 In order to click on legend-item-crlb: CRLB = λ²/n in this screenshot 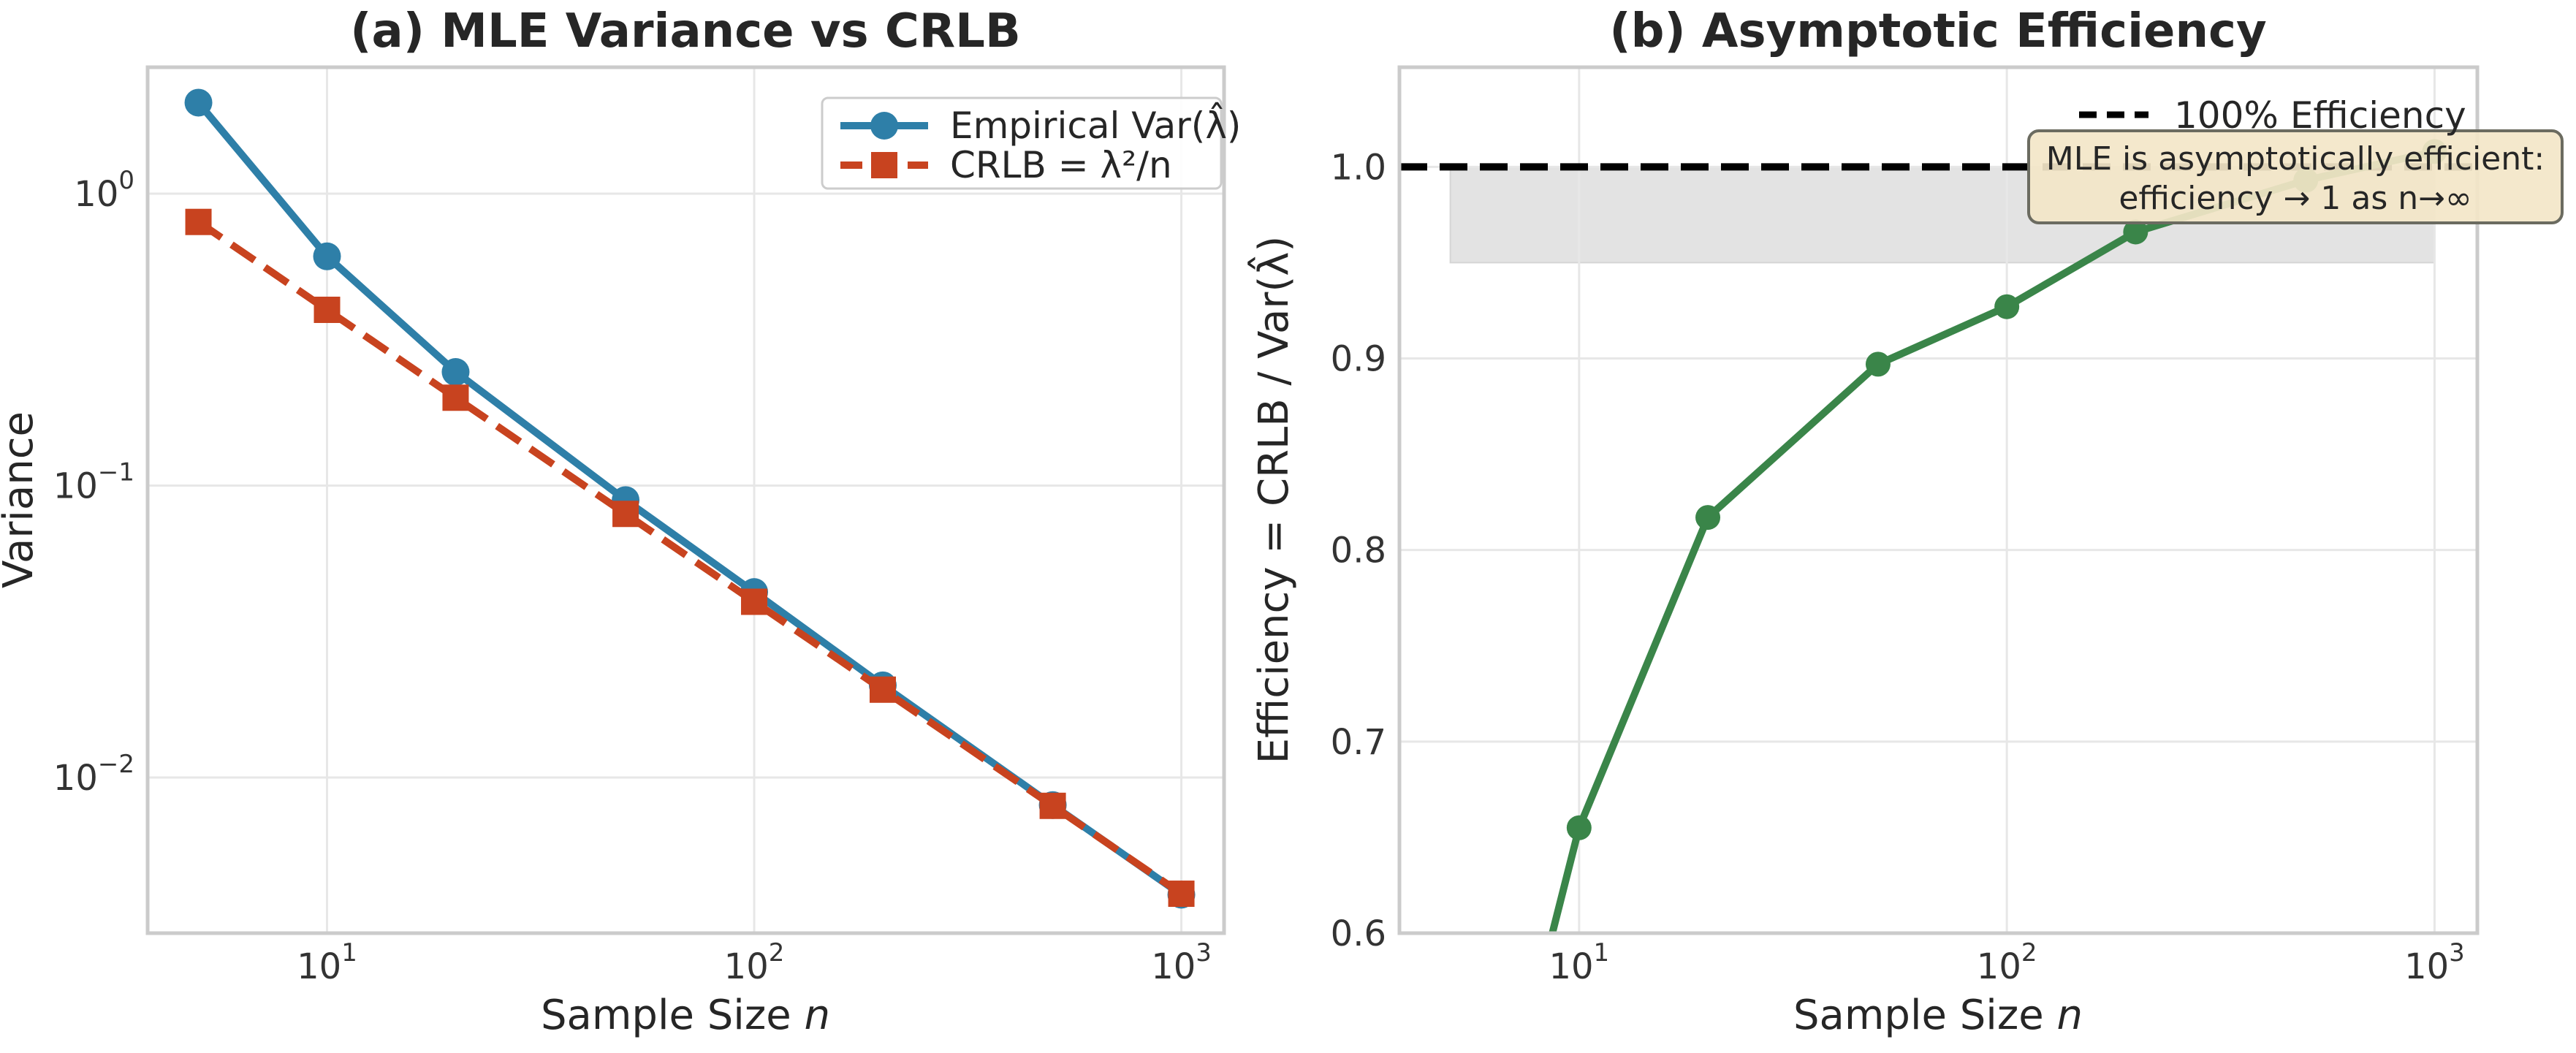, I will do `click(1006, 165)`.